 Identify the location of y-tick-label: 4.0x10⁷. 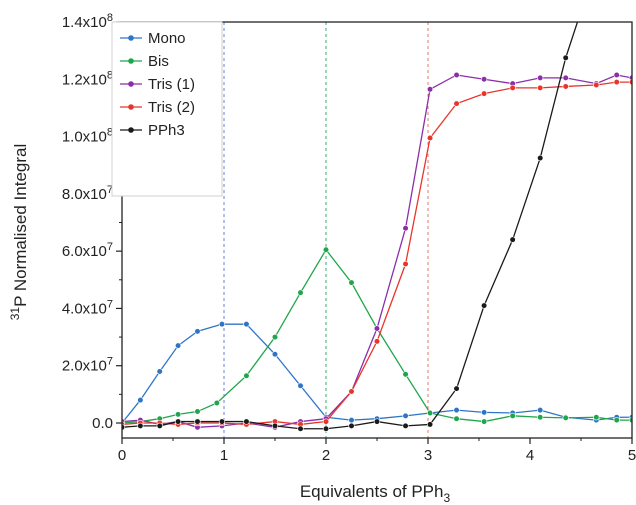
(87, 307).